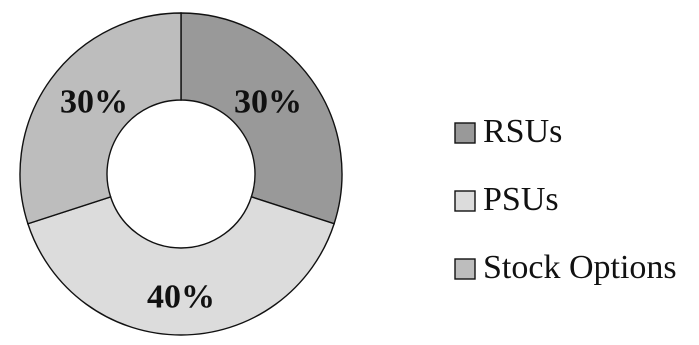 Image resolution: width=699 pixels, height=345 pixels. I want to click on legend-swatch-rsus, so click(465, 133).